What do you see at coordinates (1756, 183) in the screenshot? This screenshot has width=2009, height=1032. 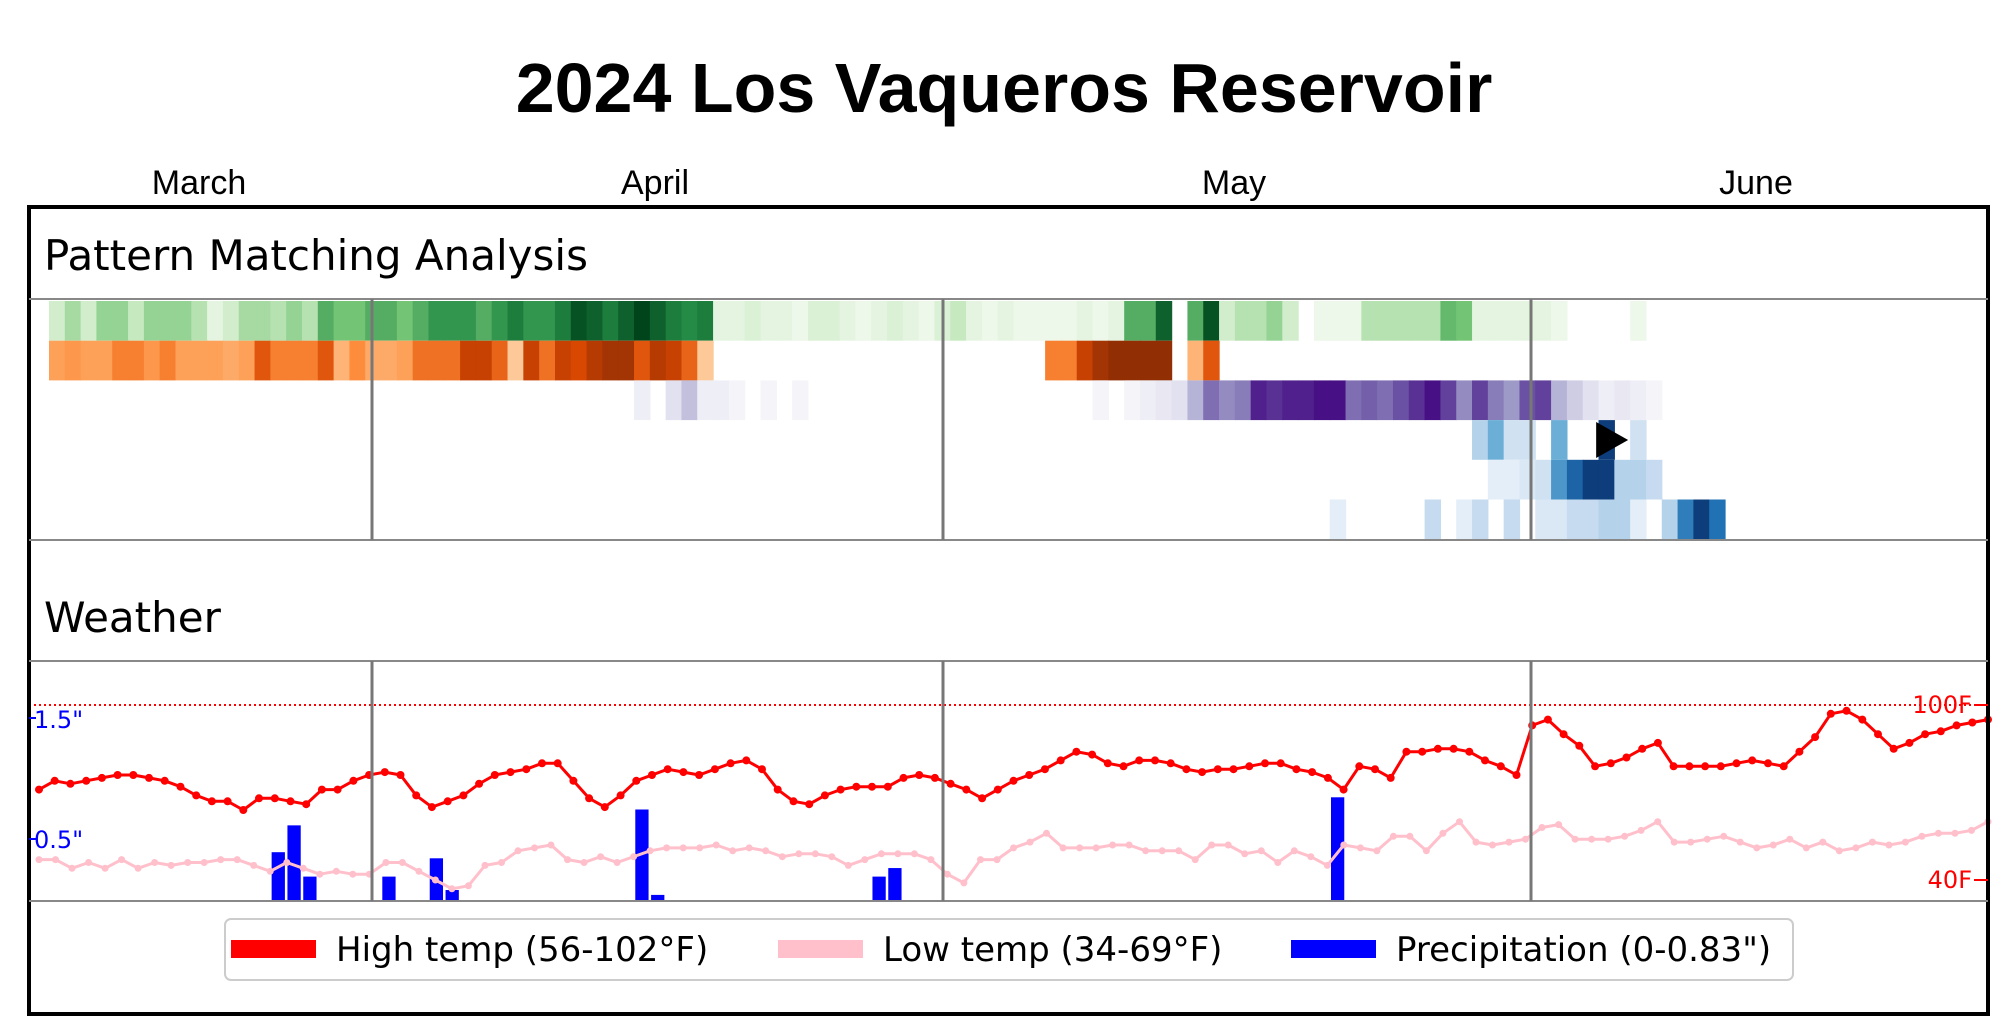 I see `month-label-june: June` at bounding box center [1756, 183].